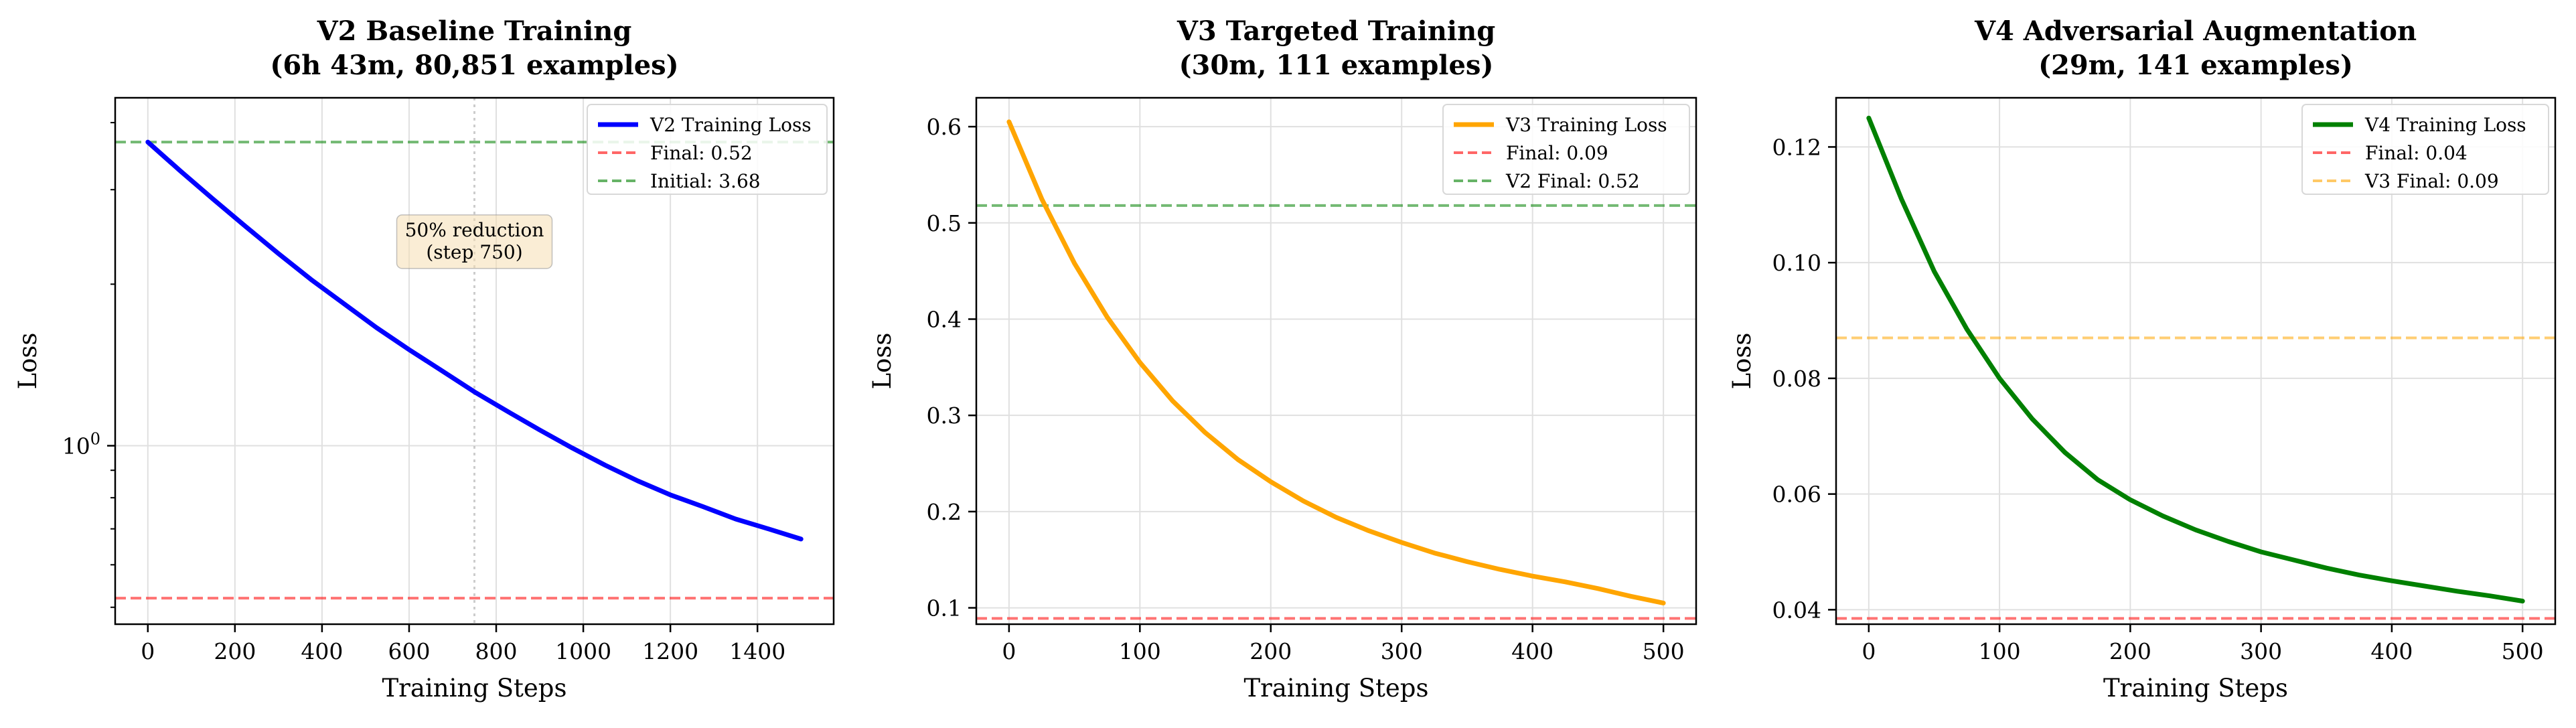 This screenshot has height=728, width=2576. Describe the element at coordinates (945, 416) in the screenshot. I see `y-tick-label: 0.3` at that location.